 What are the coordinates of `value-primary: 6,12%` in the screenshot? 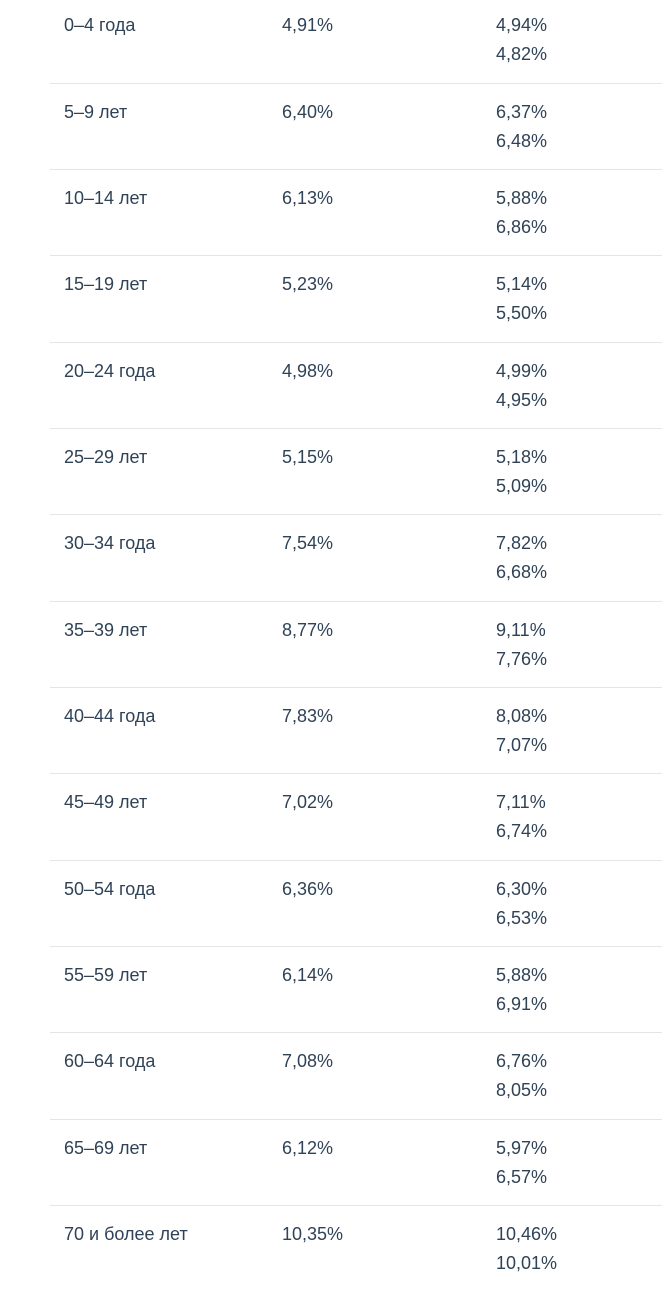 It's located at (308, 1147).